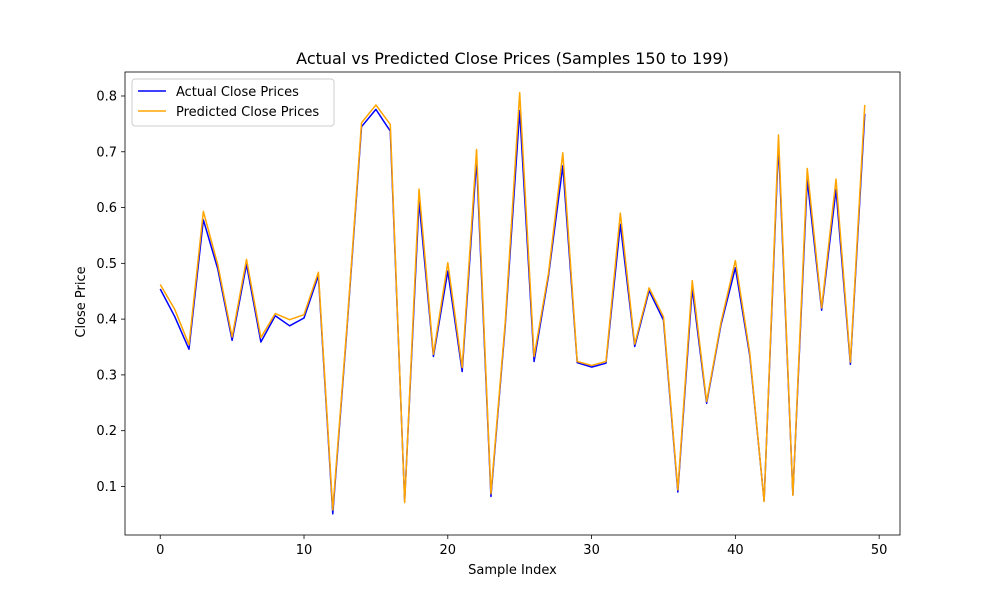 This screenshot has width=1000, height=600. What do you see at coordinates (106, 96) in the screenshot?
I see `y-tick-label: 0.8` at bounding box center [106, 96].